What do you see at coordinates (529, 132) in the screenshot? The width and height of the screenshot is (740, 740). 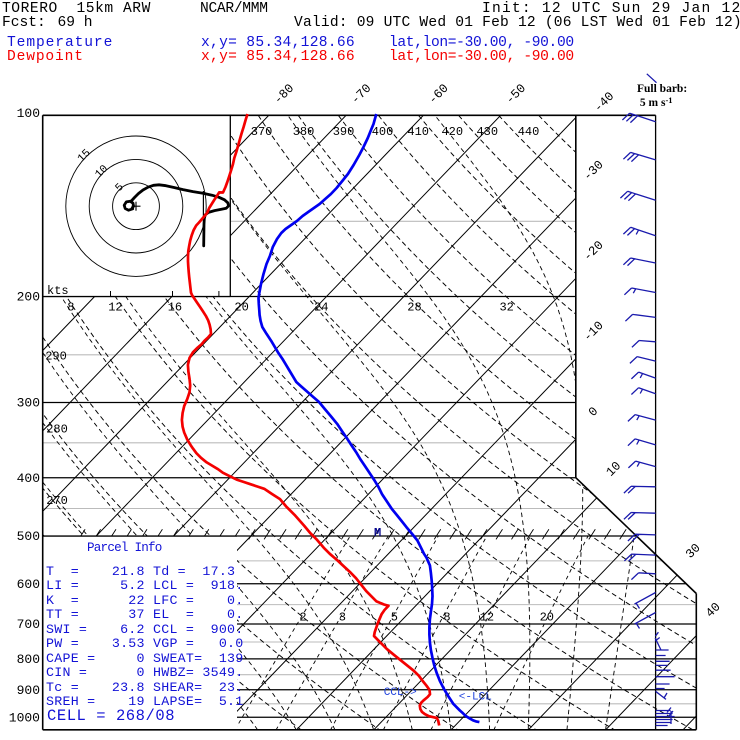 I see `svg-text: 440` at bounding box center [529, 132].